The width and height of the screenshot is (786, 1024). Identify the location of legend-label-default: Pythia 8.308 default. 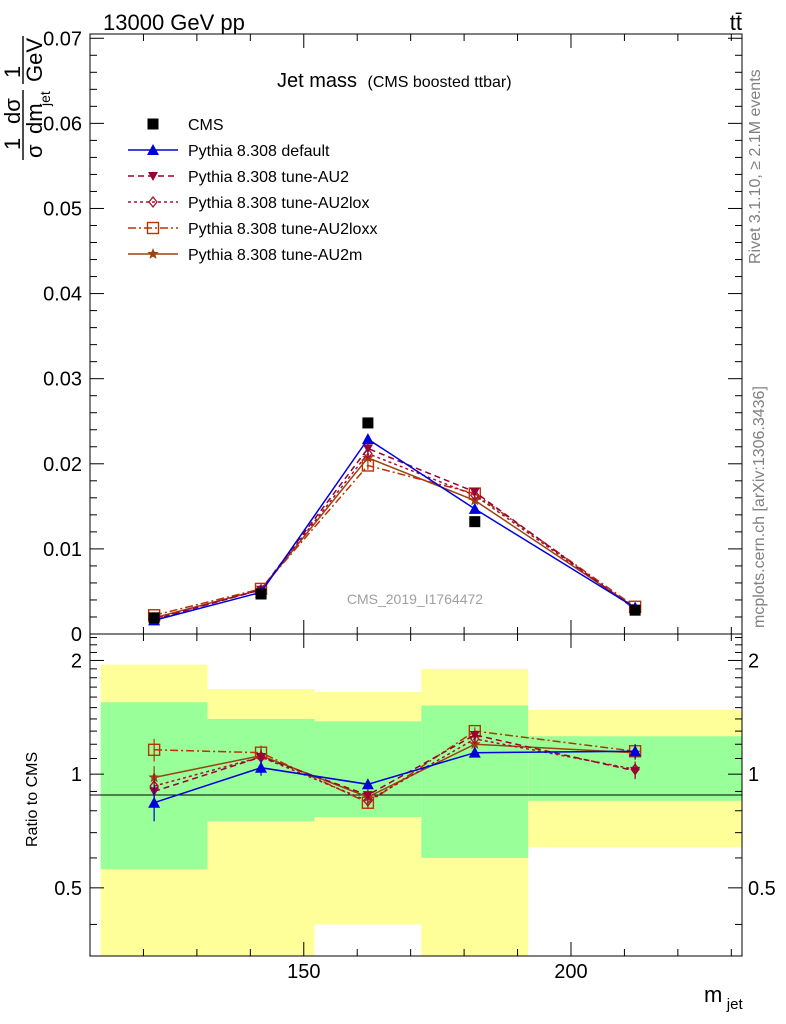
(259, 151).